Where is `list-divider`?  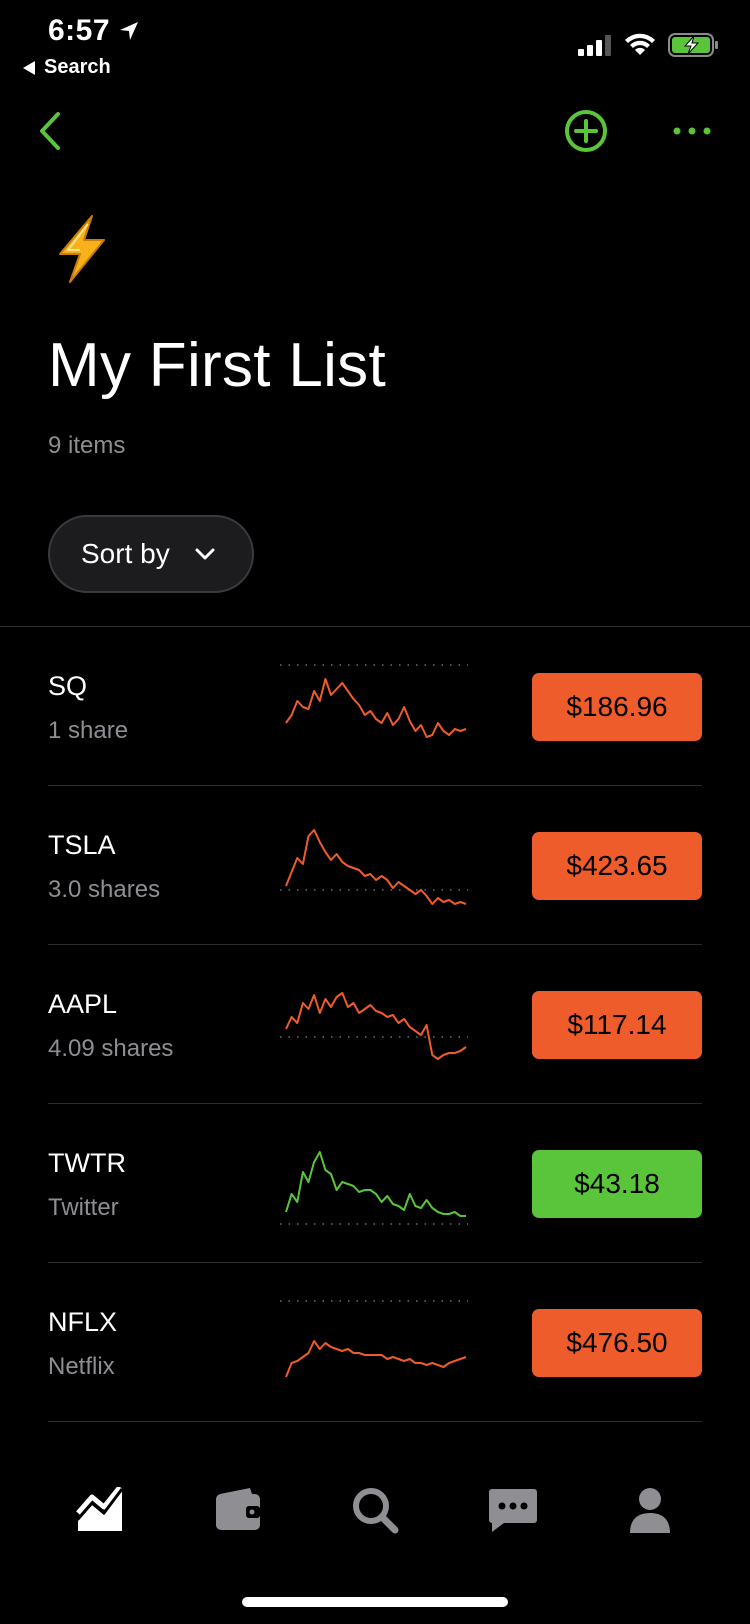 list-divider is located at coordinates (375, 626).